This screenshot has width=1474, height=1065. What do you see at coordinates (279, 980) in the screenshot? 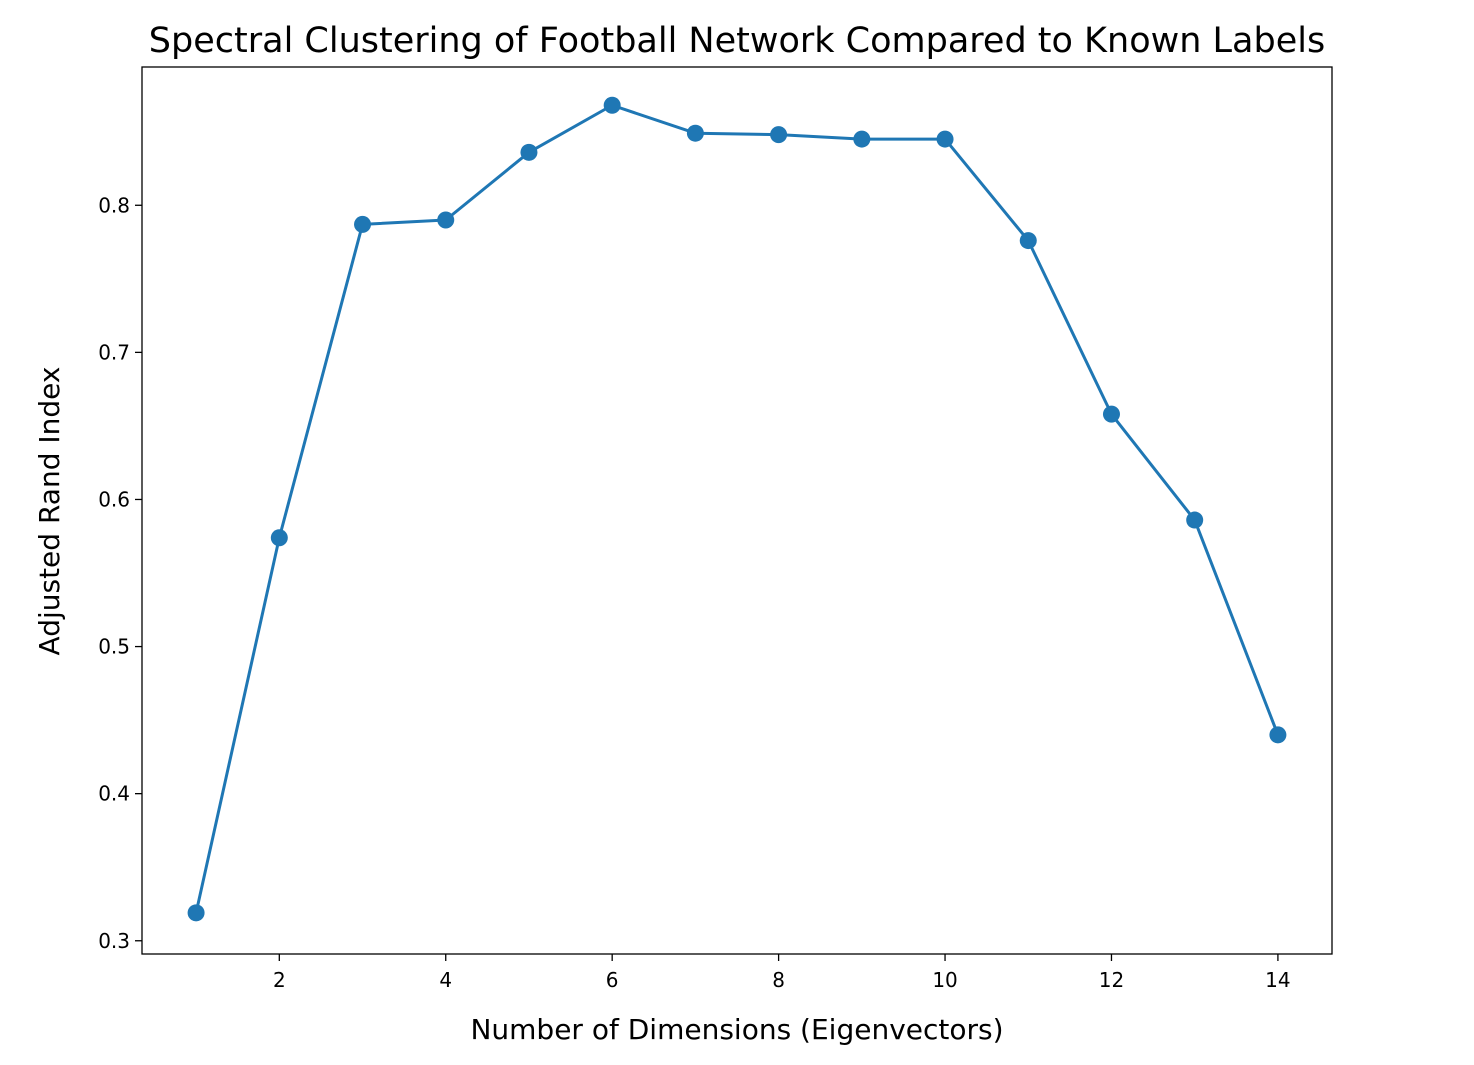
I see `x-tick-label: 2` at bounding box center [279, 980].